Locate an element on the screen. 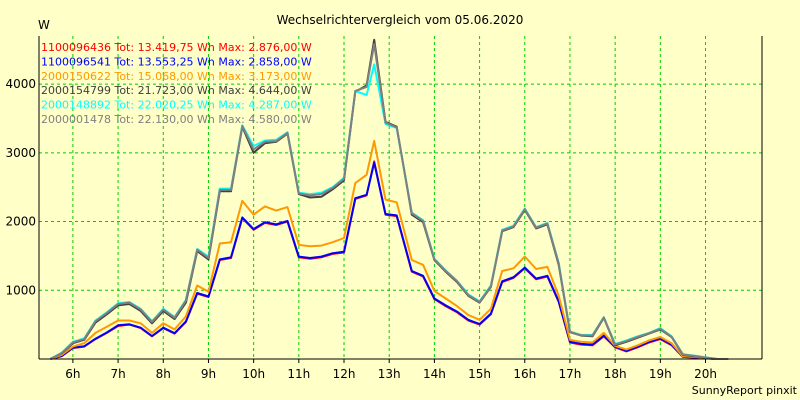  y-tick-label: 3000 is located at coordinates (20, 153).